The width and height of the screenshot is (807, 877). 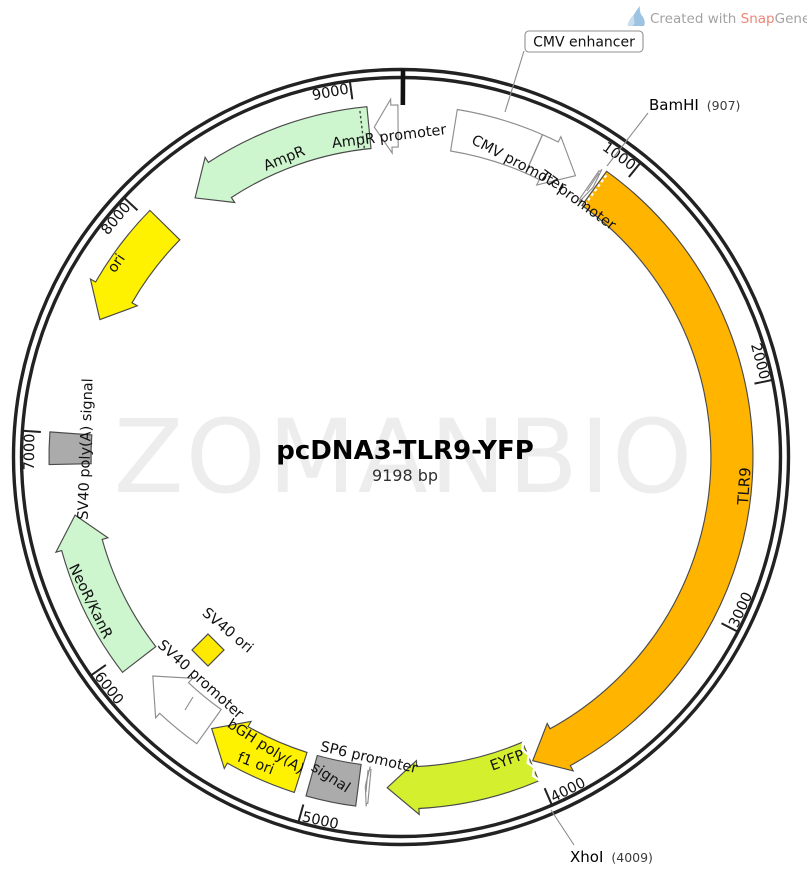 What do you see at coordinates (463, 778) in the screenshot?
I see `eyfp-arc` at bounding box center [463, 778].